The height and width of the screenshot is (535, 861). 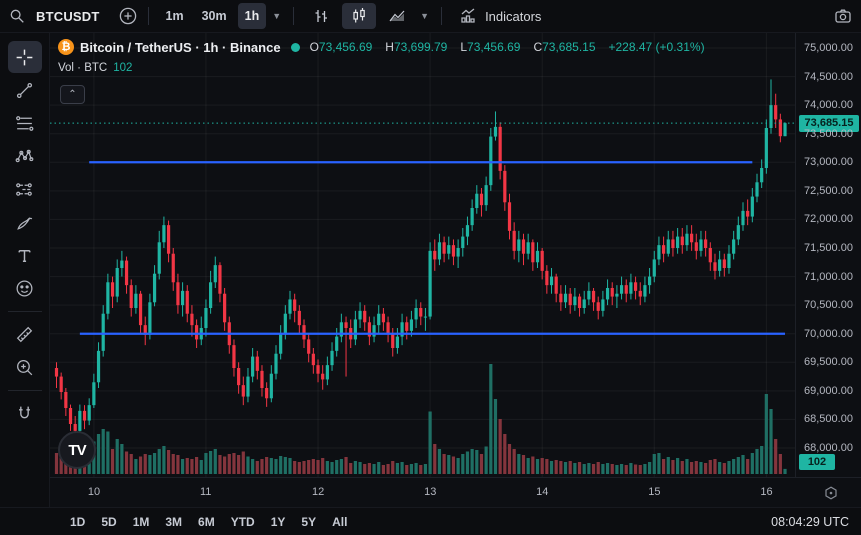 What do you see at coordinates (206, 521) in the screenshot?
I see `range-button-6m: 6M` at bounding box center [206, 521].